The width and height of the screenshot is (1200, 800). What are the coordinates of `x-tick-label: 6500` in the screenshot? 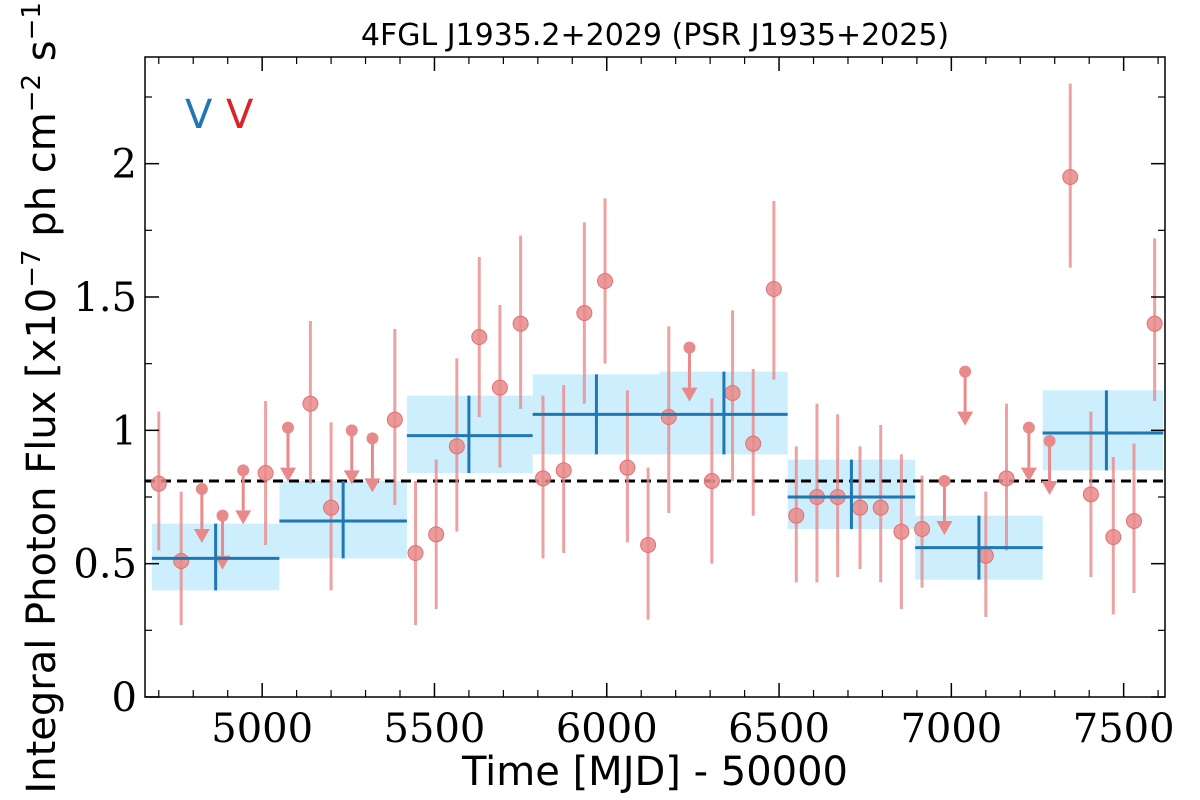 It's located at (779, 729).